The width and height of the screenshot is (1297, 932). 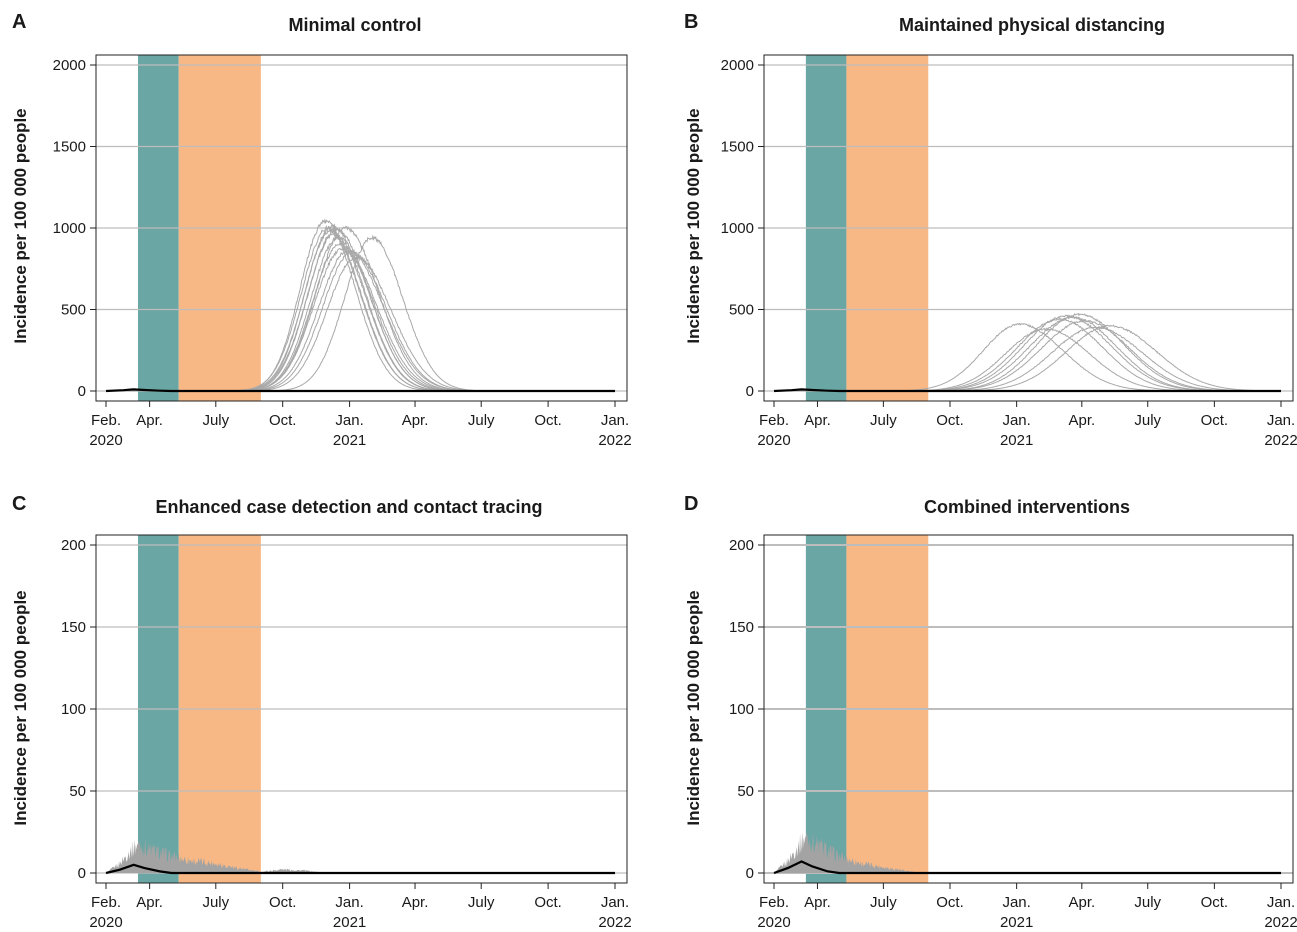 What do you see at coordinates (20, 225) in the screenshot?
I see `y-axis-label-a: Incidence per 100 000 people` at bounding box center [20, 225].